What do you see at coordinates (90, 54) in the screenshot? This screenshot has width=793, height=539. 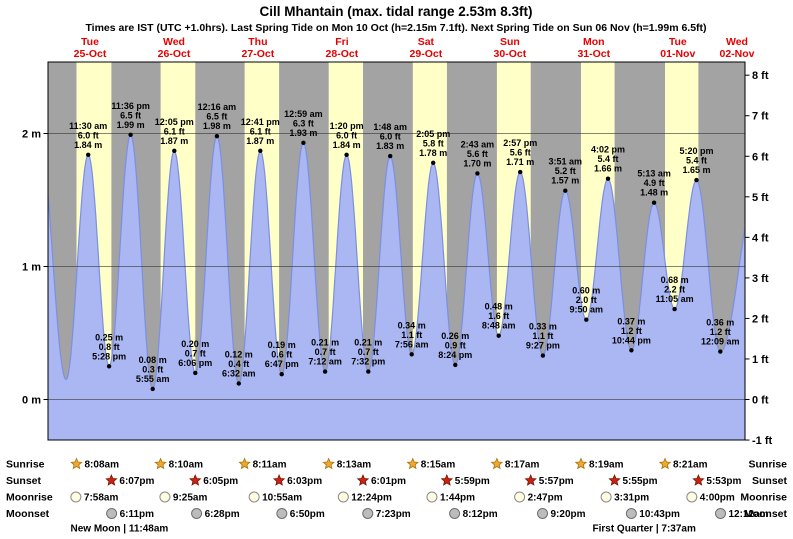 I see `day-label-date: 25-Oct` at bounding box center [90, 54].